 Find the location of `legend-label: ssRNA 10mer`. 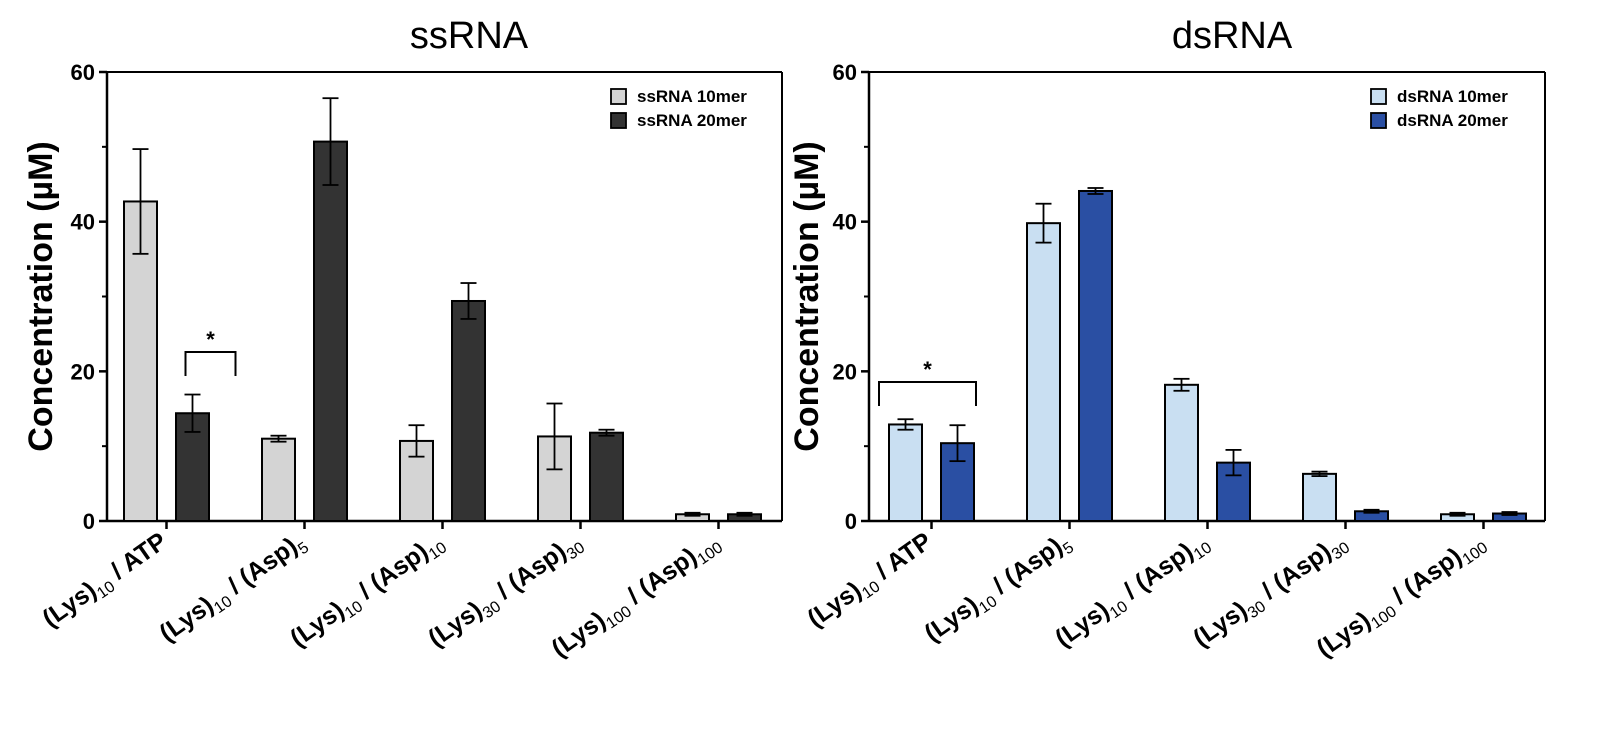

legend-label: ssRNA 10mer is located at coordinates (692, 96).